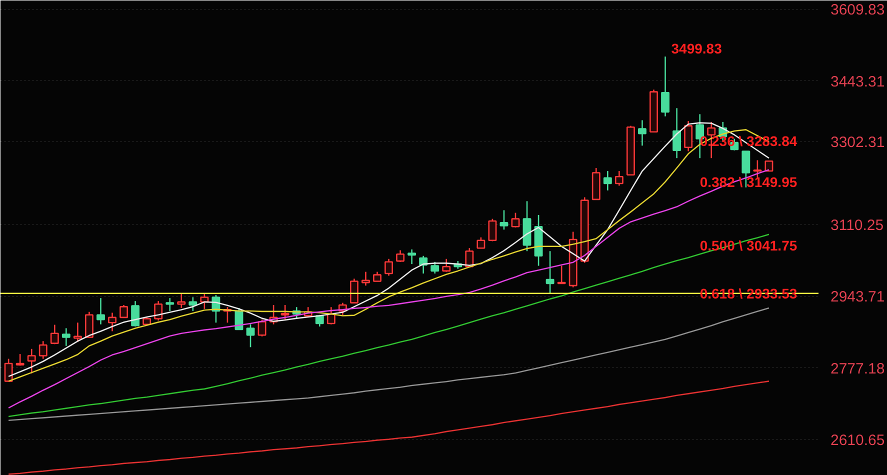 The width and height of the screenshot is (887, 475). I want to click on y-tick-label: 2610.65, so click(857, 440).